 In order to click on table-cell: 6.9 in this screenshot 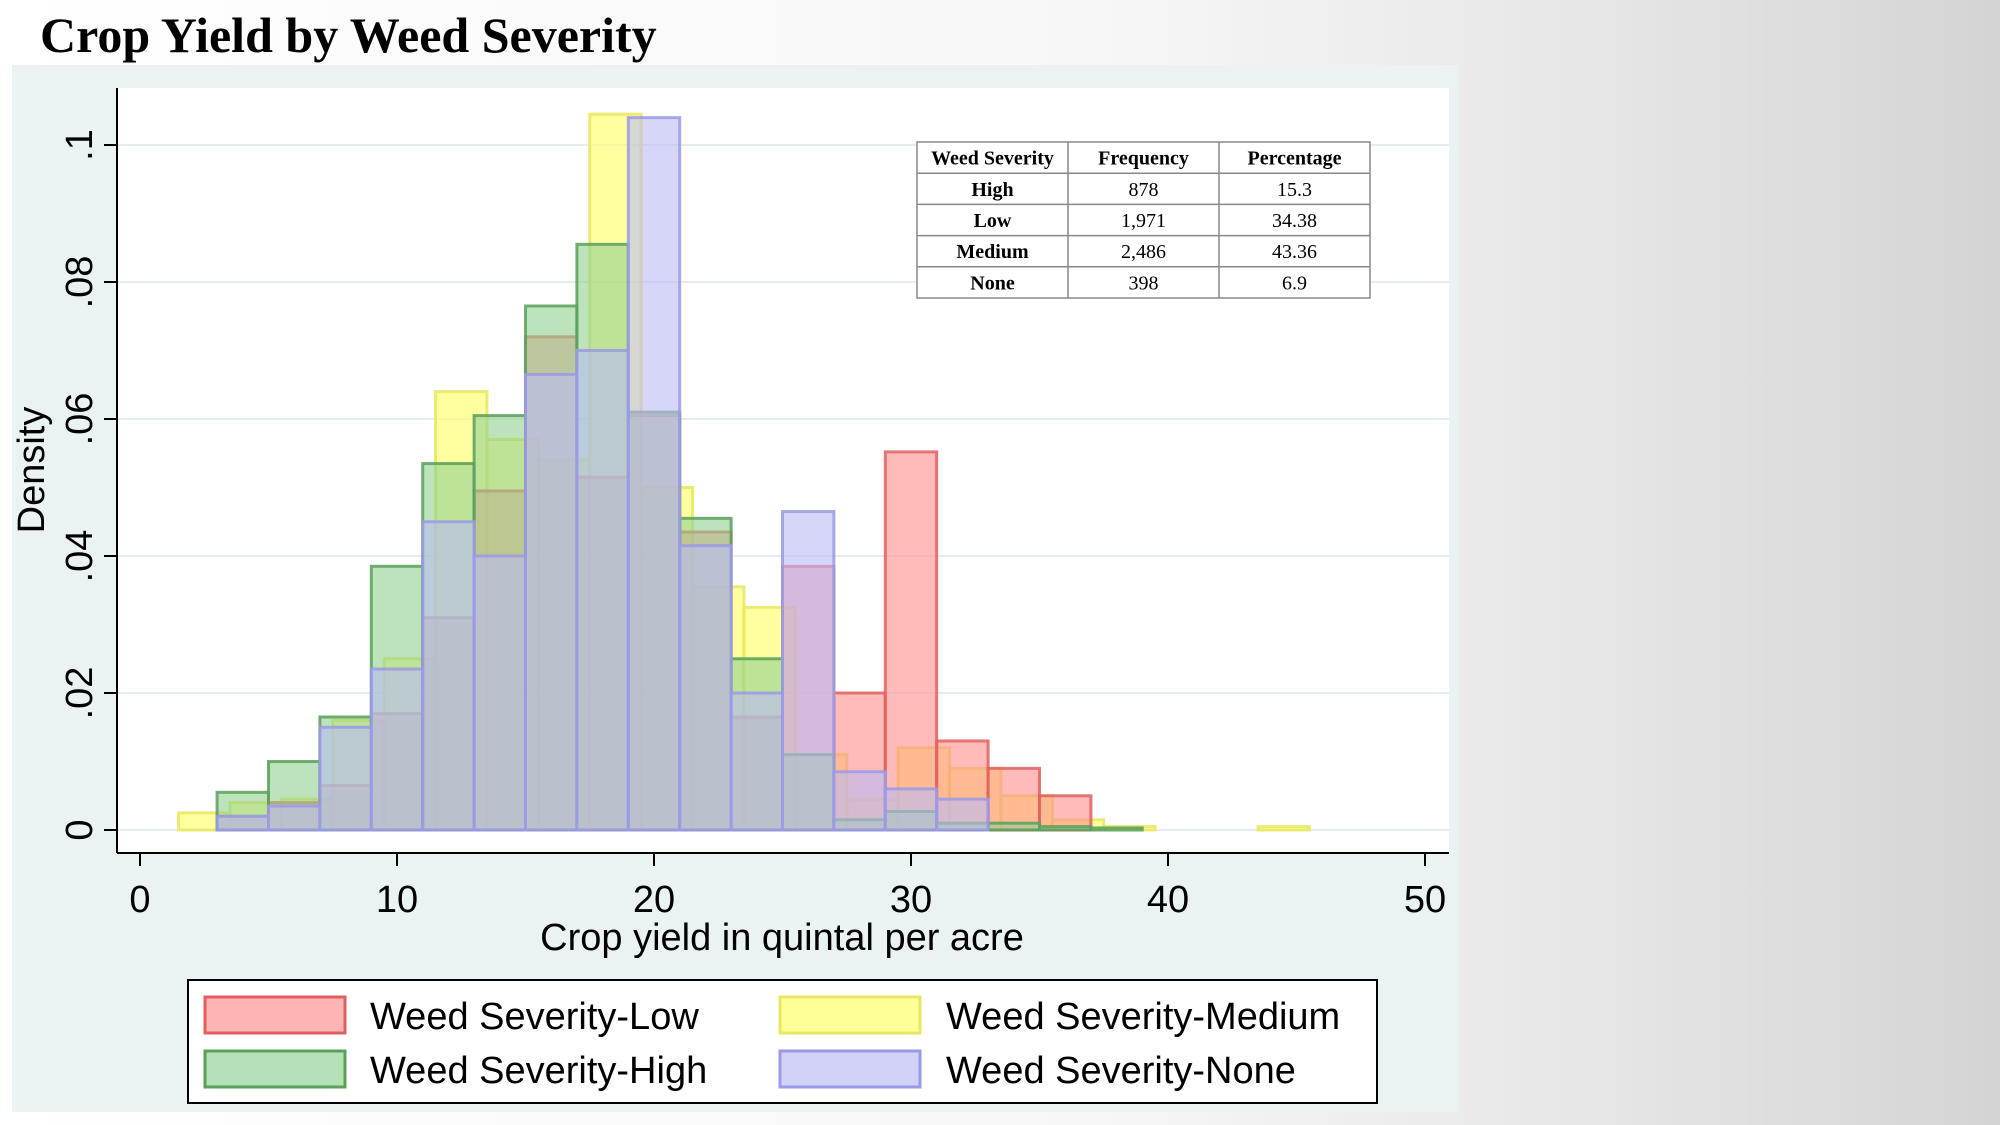, I will do `click(1294, 283)`.